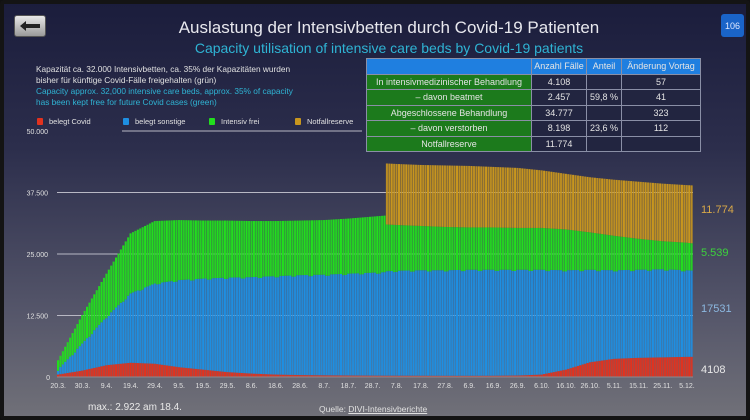  Describe the element at coordinates (48, 378) in the screenshot. I see `y-tick-label: 0` at that location.